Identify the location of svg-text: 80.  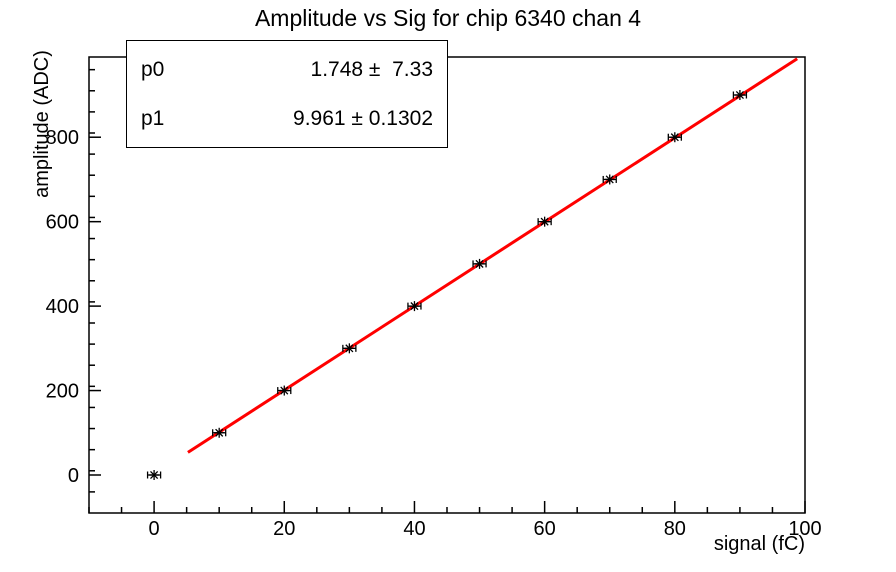
(675, 529).